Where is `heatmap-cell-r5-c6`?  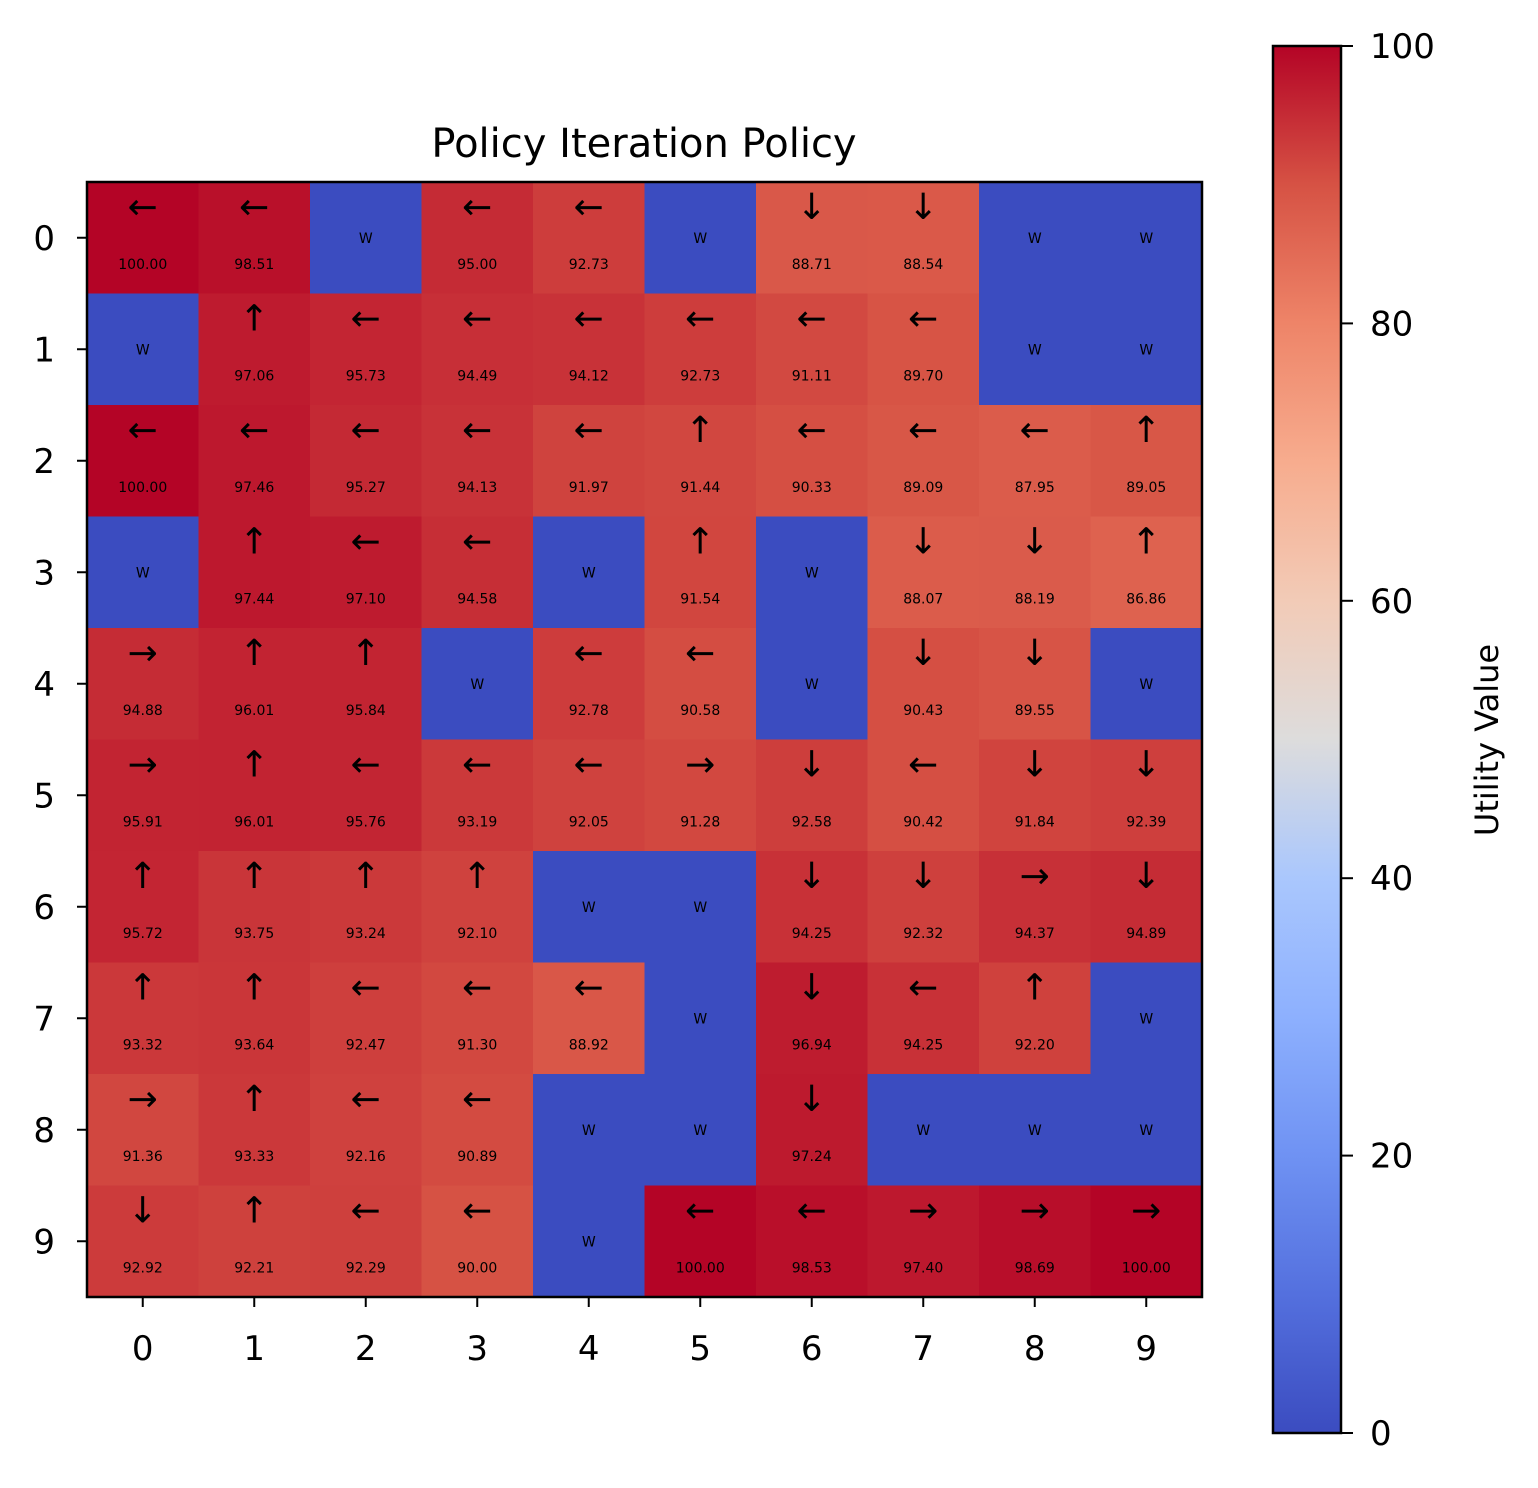 heatmap-cell-r5-c6 is located at coordinates (812, 795).